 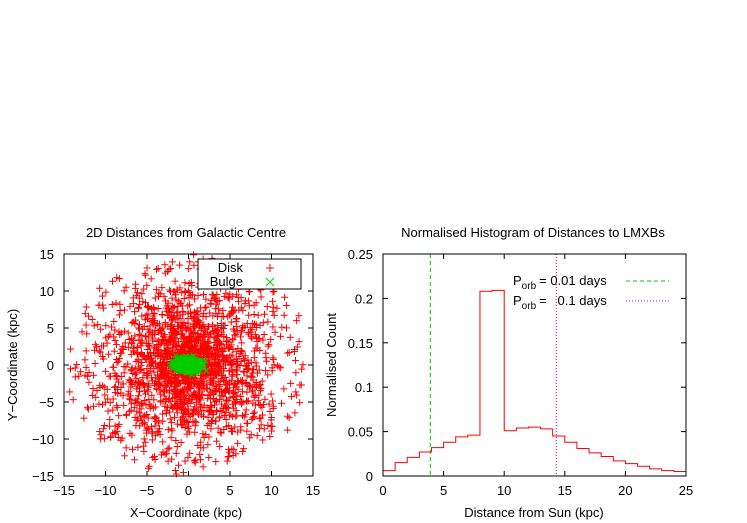 What do you see at coordinates (231, 267) in the screenshot?
I see `legend-label-disk: Disk` at bounding box center [231, 267].